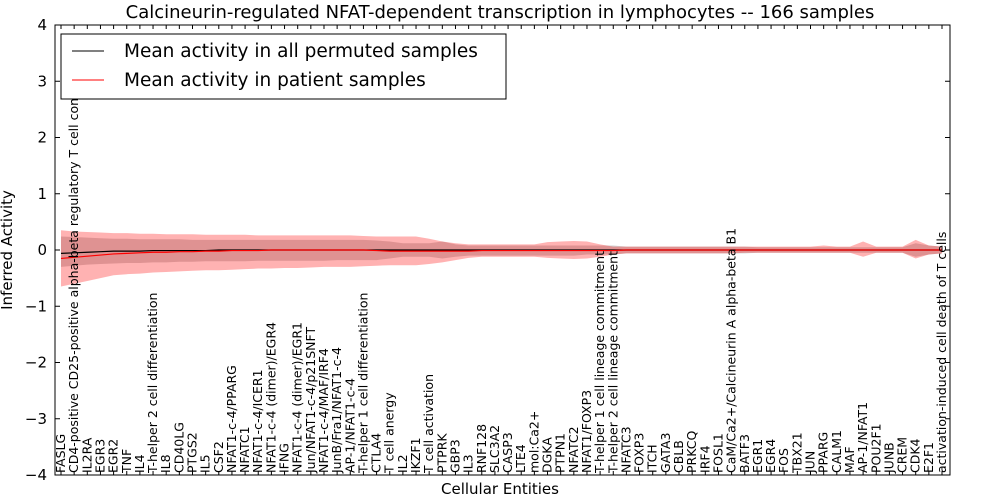 The image size is (1000, 500). What do you see at coordinates (783, 460) in the screenshot?
I see `x-category-label: FOS` at bounding box center [783, 460].